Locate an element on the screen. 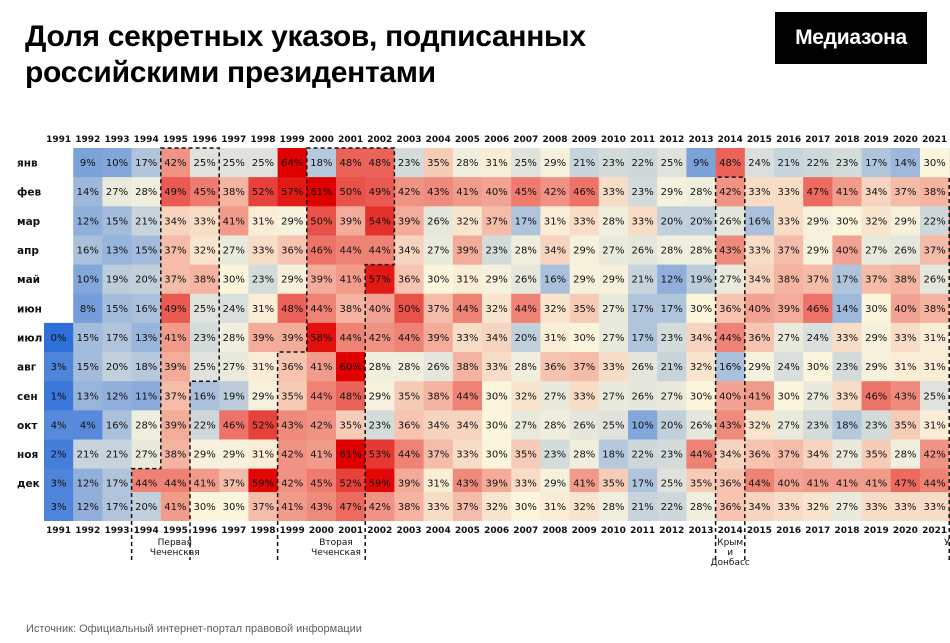 The width and height of the screenshot is (950, 643). cell-2003-3: 39% is located at coordinates (409, 221).